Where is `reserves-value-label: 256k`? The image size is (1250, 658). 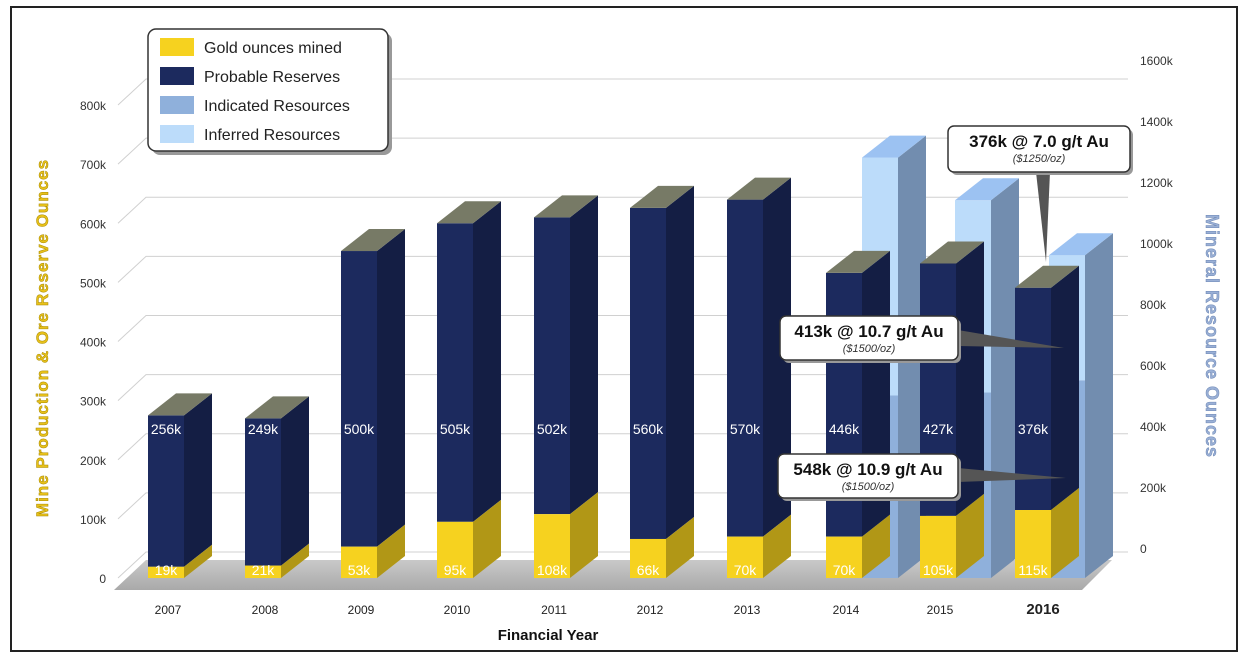
reserves-value-label: 256k is located at coordinates (166, 429).